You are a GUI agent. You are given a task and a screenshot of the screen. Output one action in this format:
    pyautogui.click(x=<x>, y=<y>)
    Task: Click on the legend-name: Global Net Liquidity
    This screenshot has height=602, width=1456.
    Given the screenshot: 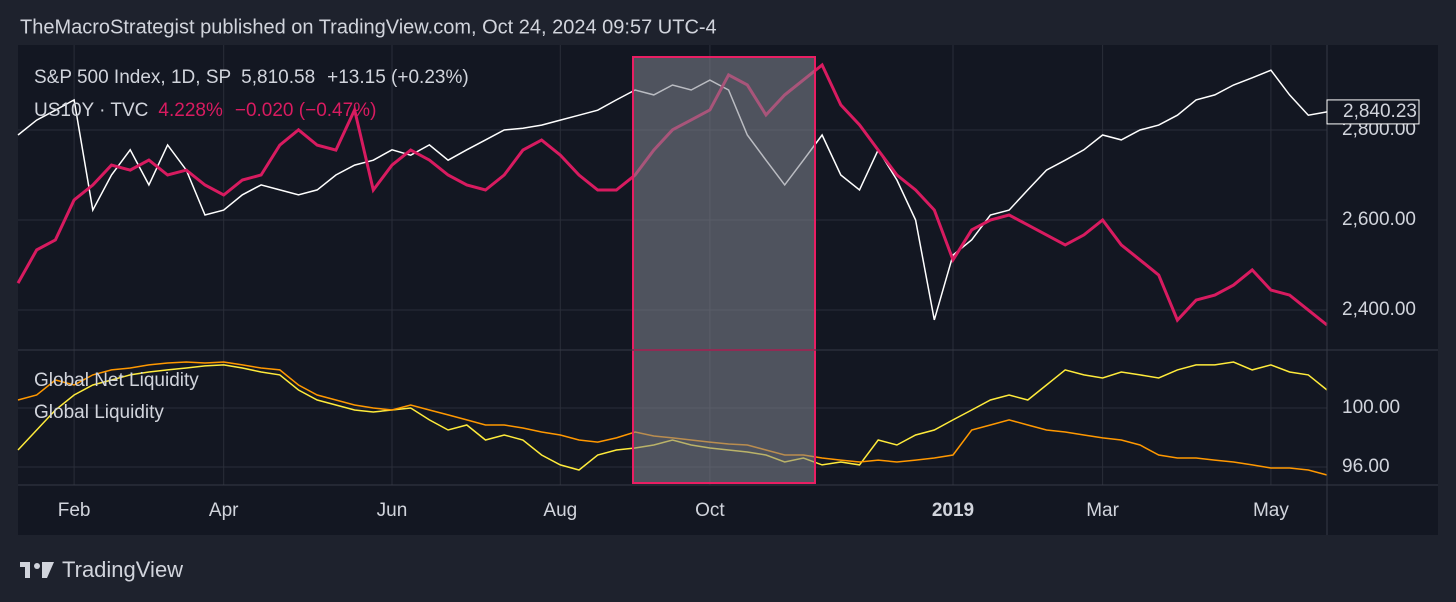 What is the action you would take?
    pyautogui.click(x=116, y=380)
    